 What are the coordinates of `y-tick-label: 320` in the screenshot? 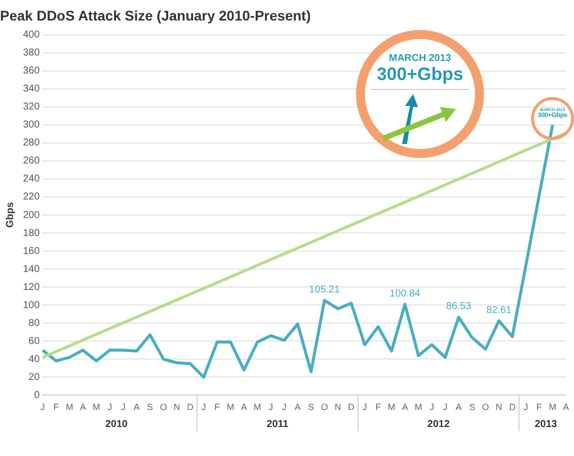 It's located at (31, 107).